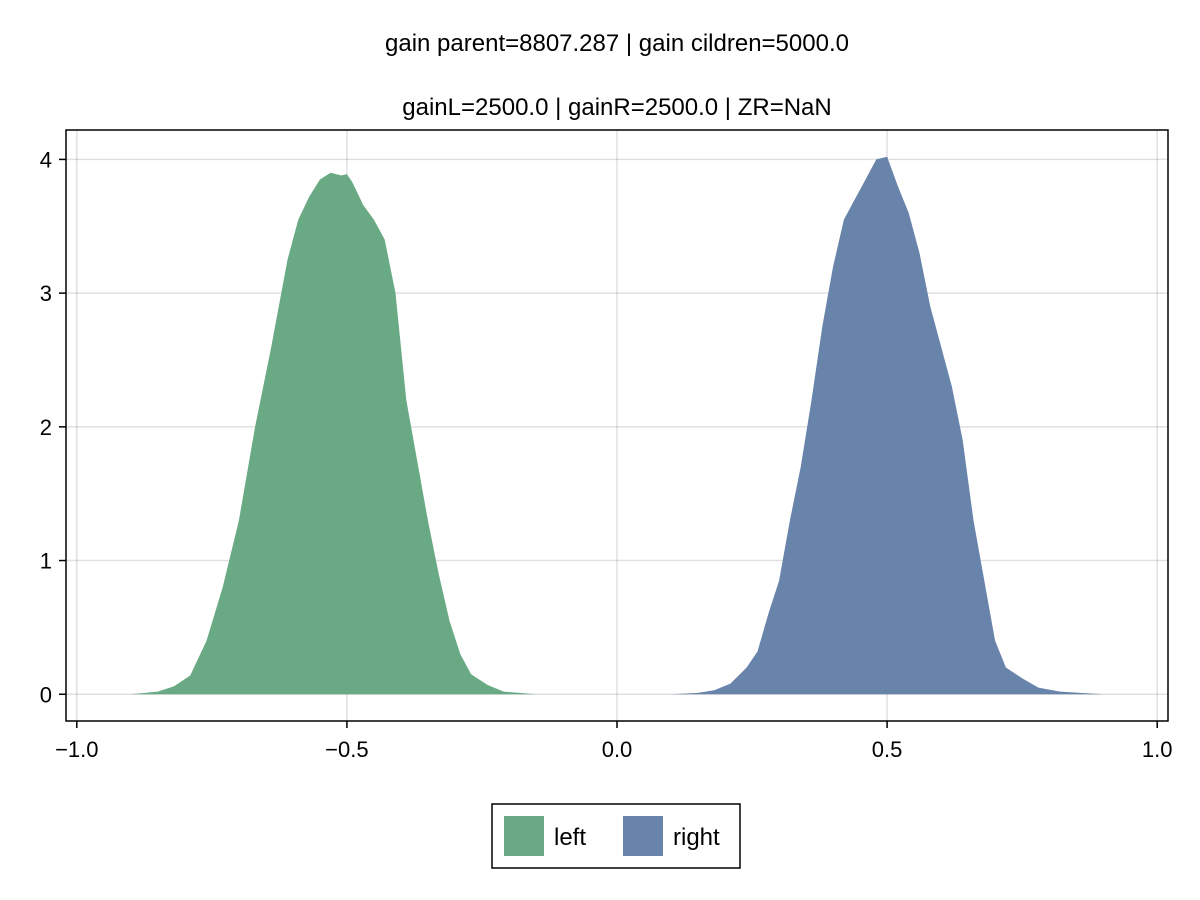 The image size is (1200, 900). Describe the element at coordinates (1157, 749) in the screenshot. I see `x-tick-label-4: 1.0` at that location.